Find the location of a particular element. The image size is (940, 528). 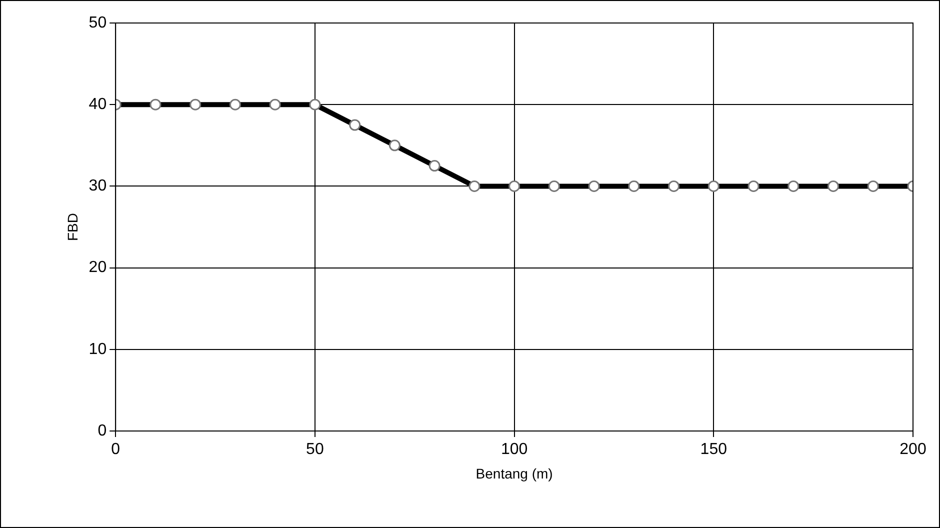

y-tick-label: 40 is located at coordinates (97, 105).